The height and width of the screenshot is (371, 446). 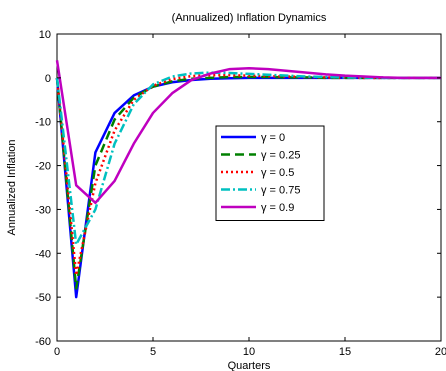 I want to click on y-axis-title: Annualized Inflation, so click(x=12, y=187).